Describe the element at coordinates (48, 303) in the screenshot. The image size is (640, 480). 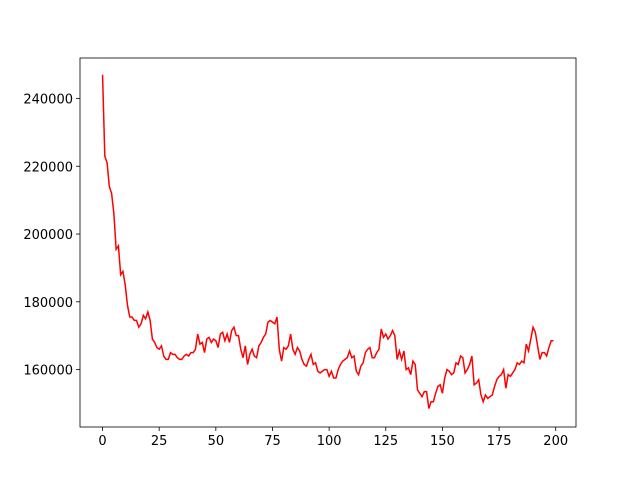
I see `y-tick-label: 180000` at that location.